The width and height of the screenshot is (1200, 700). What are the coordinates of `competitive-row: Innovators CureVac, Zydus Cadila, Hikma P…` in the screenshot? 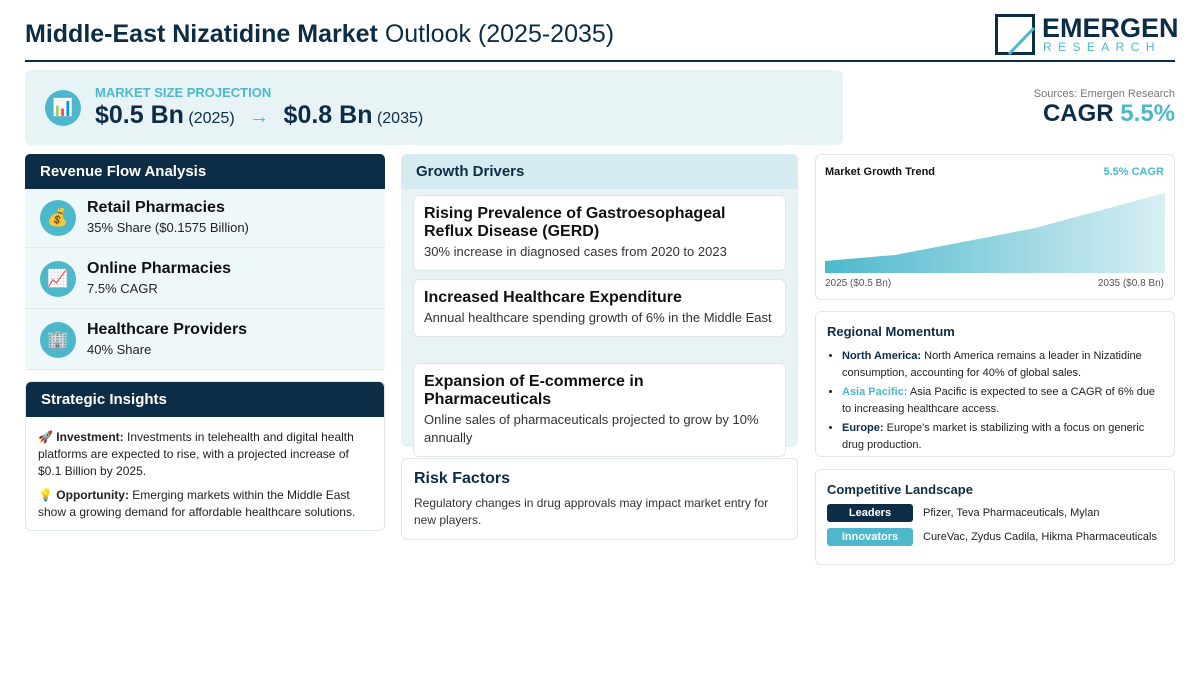 It's located at (995, 537).